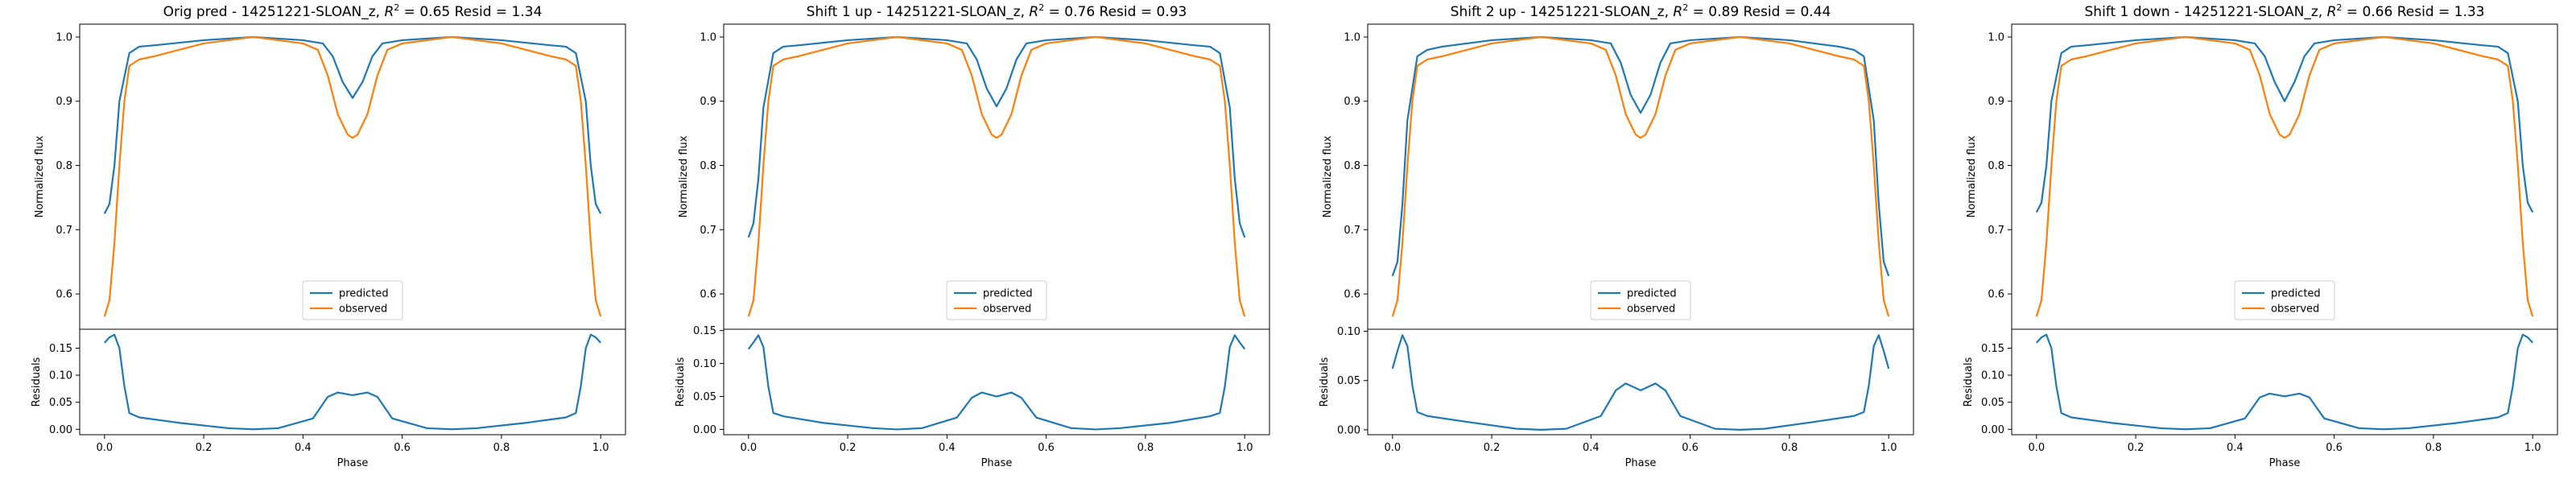  Describe the element at coordinates (274, 12) in the screenshot. I see `title-prefix: Orig pred - 14251221-SLOAN_z,` at that location.